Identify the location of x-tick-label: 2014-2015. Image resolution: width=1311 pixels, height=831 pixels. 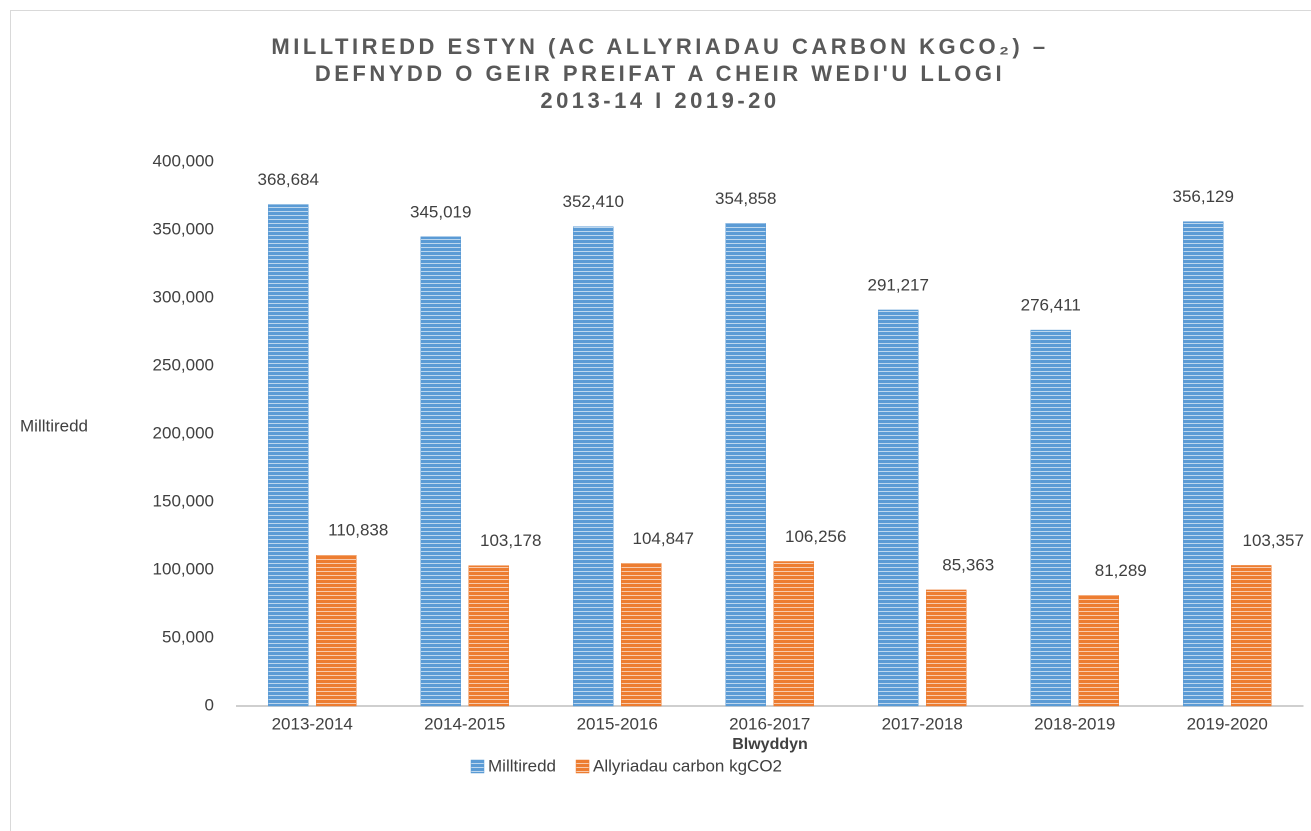
(464, 723).